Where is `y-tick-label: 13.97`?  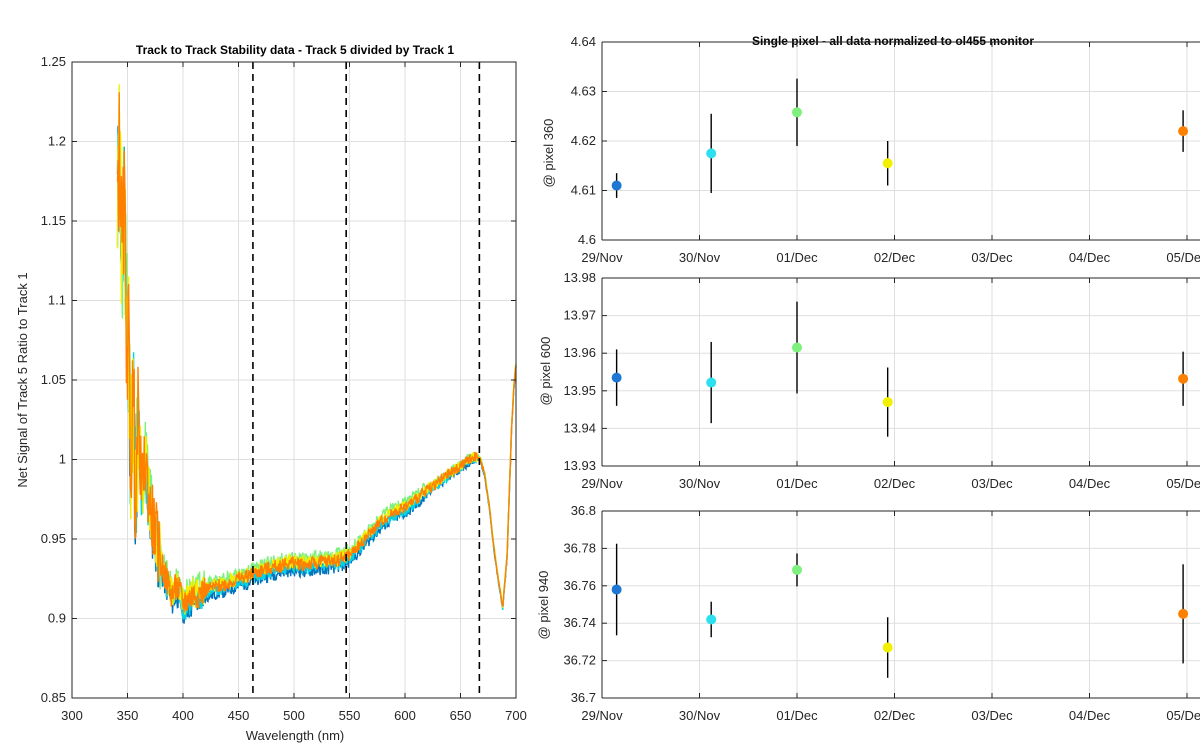
y-tick-label: 13.97 is located at coordinates (579, 315).